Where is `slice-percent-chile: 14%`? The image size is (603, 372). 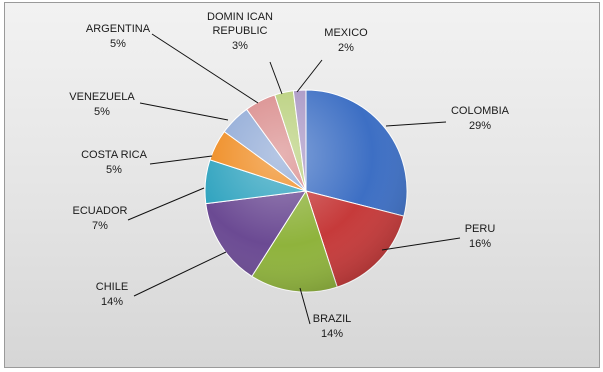 slice-percent-chile: 14% is located at coordinates (112, 302).